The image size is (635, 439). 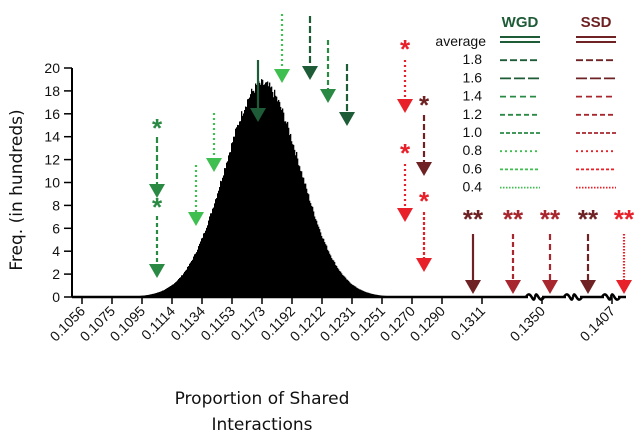 What do you see at coordinates (261, 425) in the screenshot?
I see `x-axis-label-line2: Interactions` at bounding box center [261, 425].